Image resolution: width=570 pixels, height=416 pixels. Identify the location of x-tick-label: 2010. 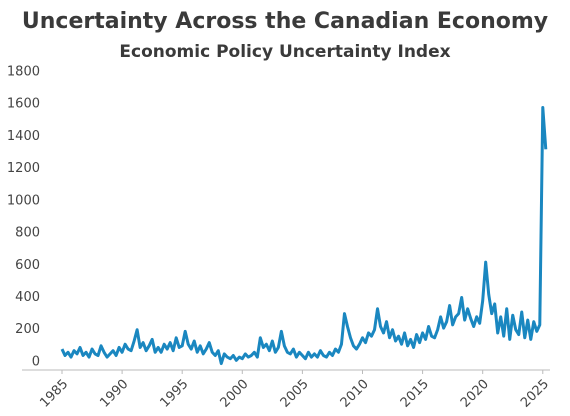
(355, 394).